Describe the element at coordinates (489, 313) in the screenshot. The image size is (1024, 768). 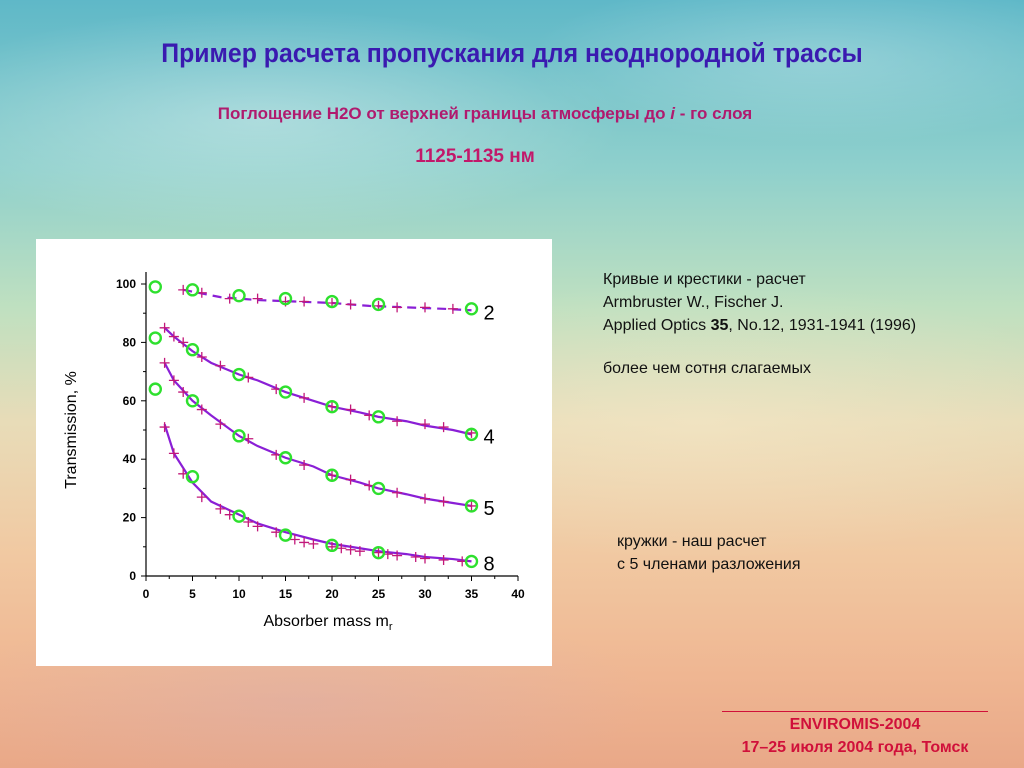
I see `series-2-label: 2` at that location.